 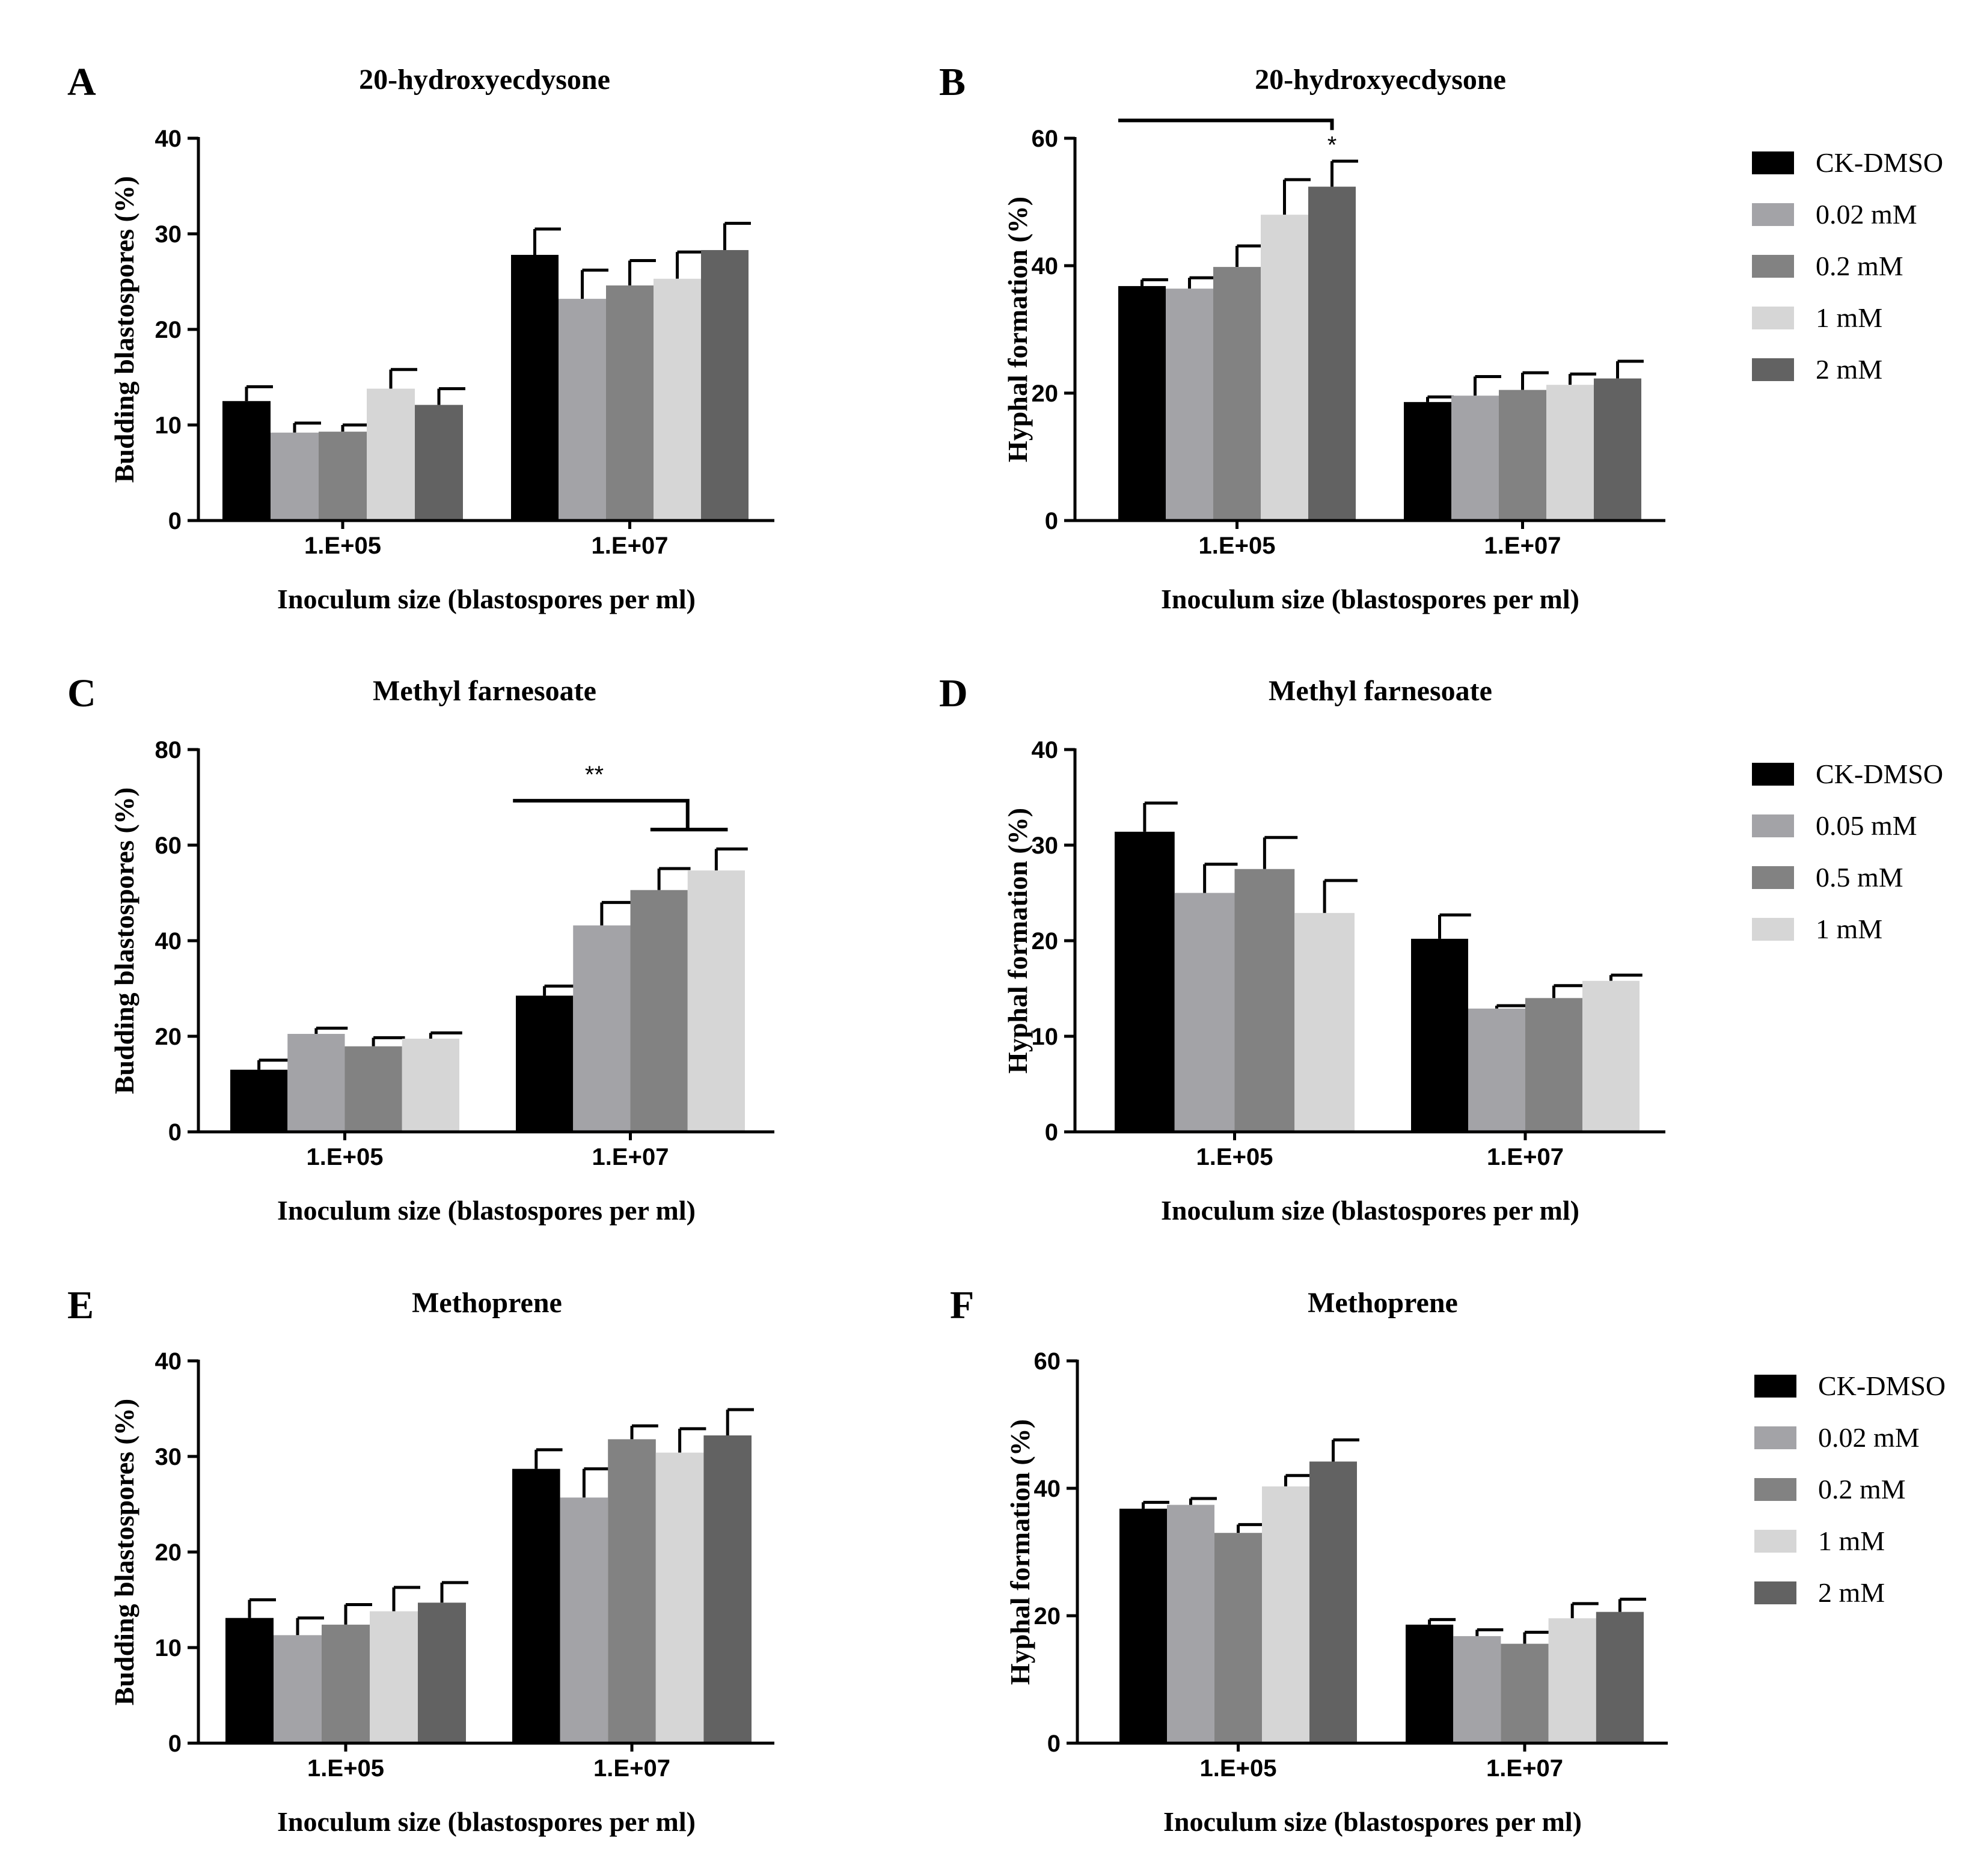 What do you see at coordinates (1380, 80) in the screenshot?
I see `panel-title: 20-hydroxyecdysone` at bounding box center [1380, 80].